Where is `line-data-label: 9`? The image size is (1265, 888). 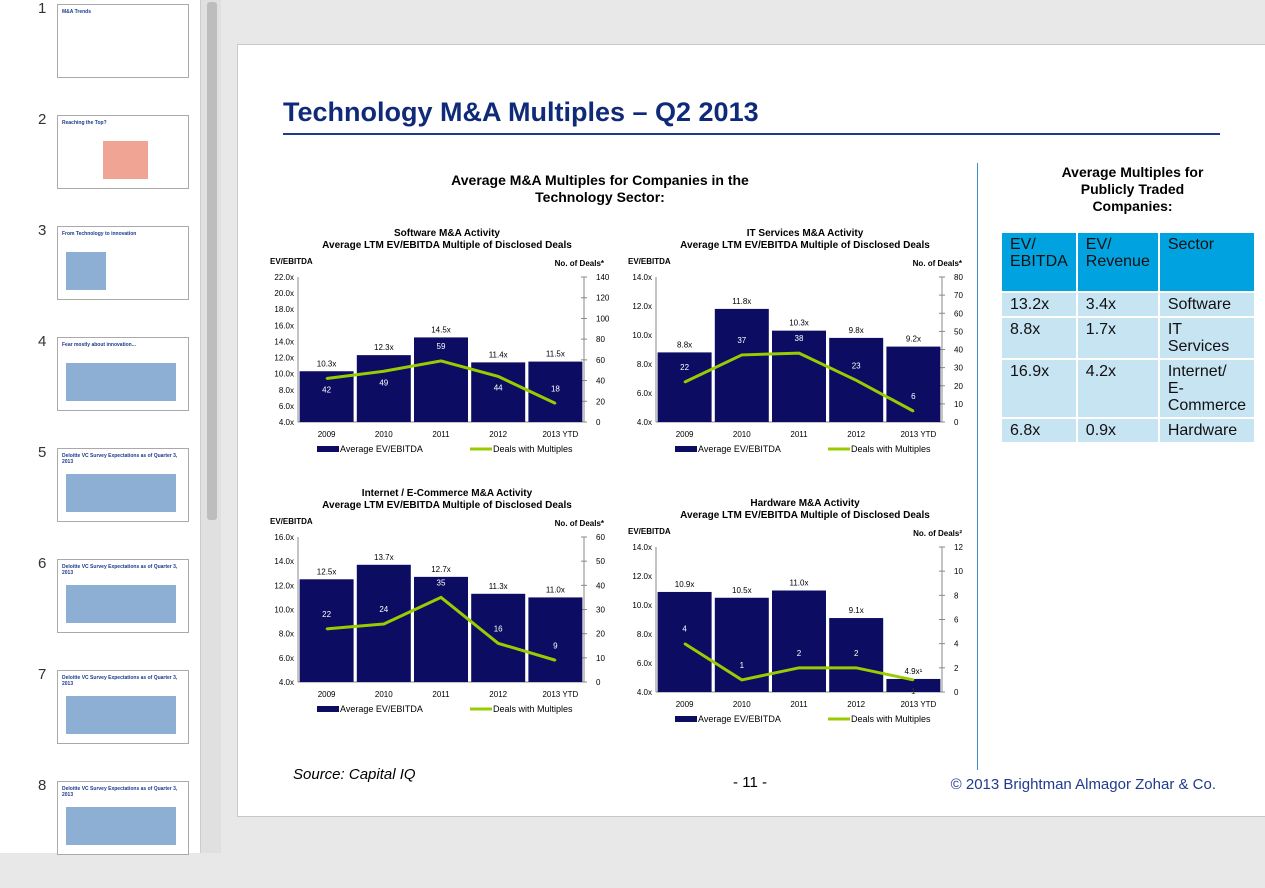 line-data-label: 9 is located at coordinates (555, 645).